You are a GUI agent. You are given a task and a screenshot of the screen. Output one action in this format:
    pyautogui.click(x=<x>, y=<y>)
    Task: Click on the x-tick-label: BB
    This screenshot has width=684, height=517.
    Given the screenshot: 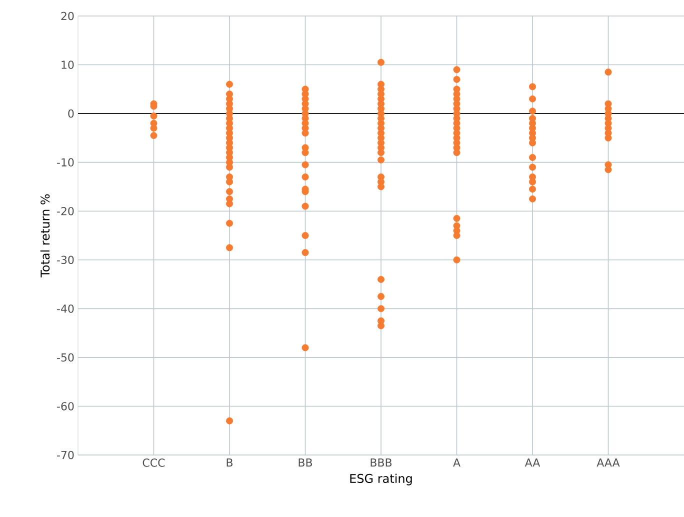 What is the action you would take?
    pyautogui.click(x=305, y=462)
    